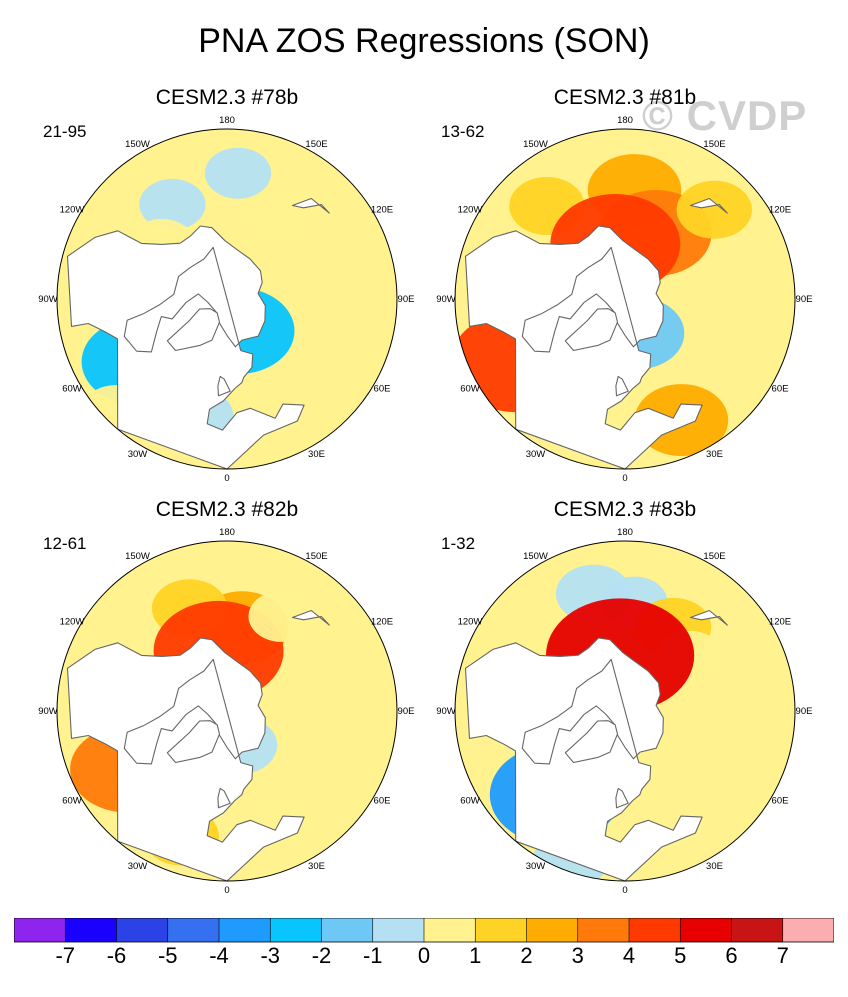  I want to click on colorbar-label: -4, so click(219, 955).